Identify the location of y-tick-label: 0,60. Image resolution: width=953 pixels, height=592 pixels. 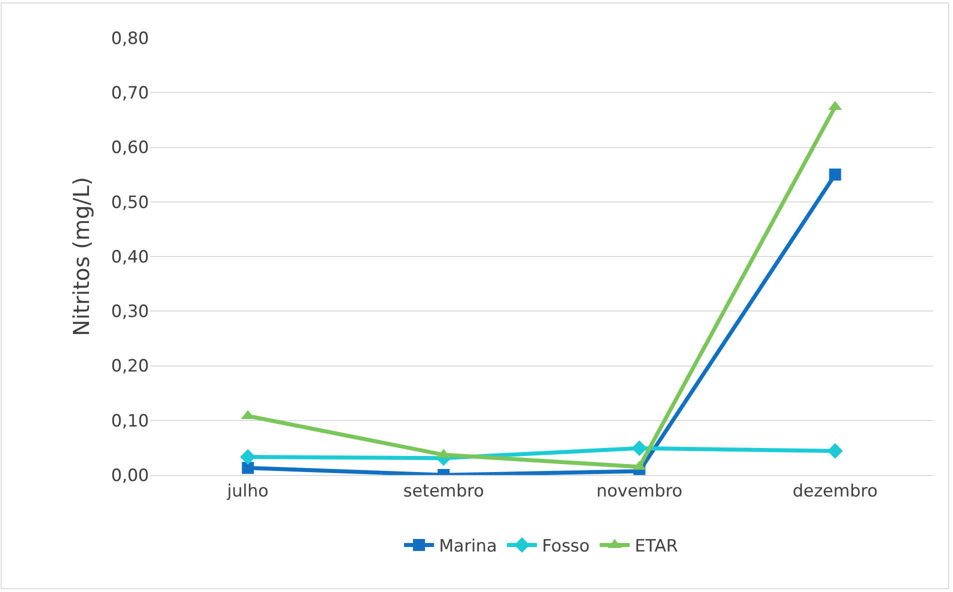
(130, 148).